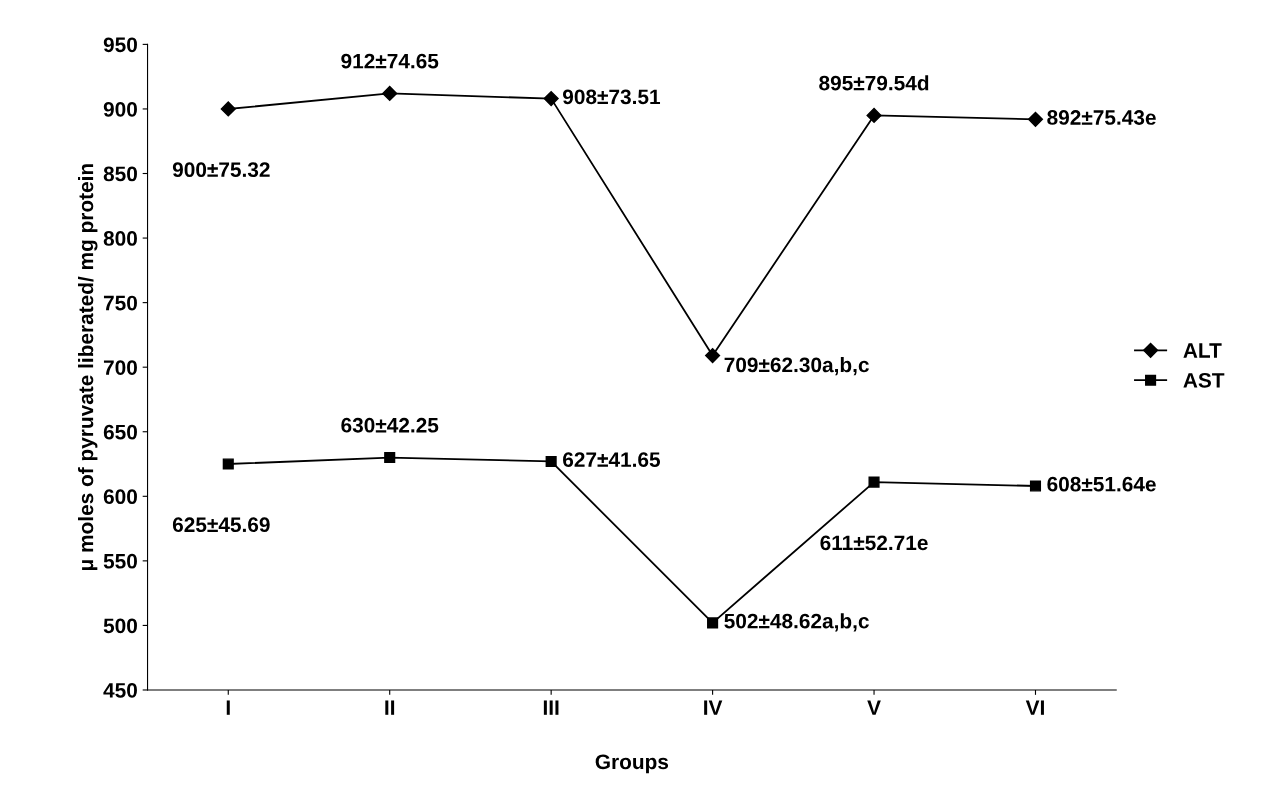  Describe the element at coordinates (611, 97) in the screenshot. I see `data-label: 908±73.51` at that location.